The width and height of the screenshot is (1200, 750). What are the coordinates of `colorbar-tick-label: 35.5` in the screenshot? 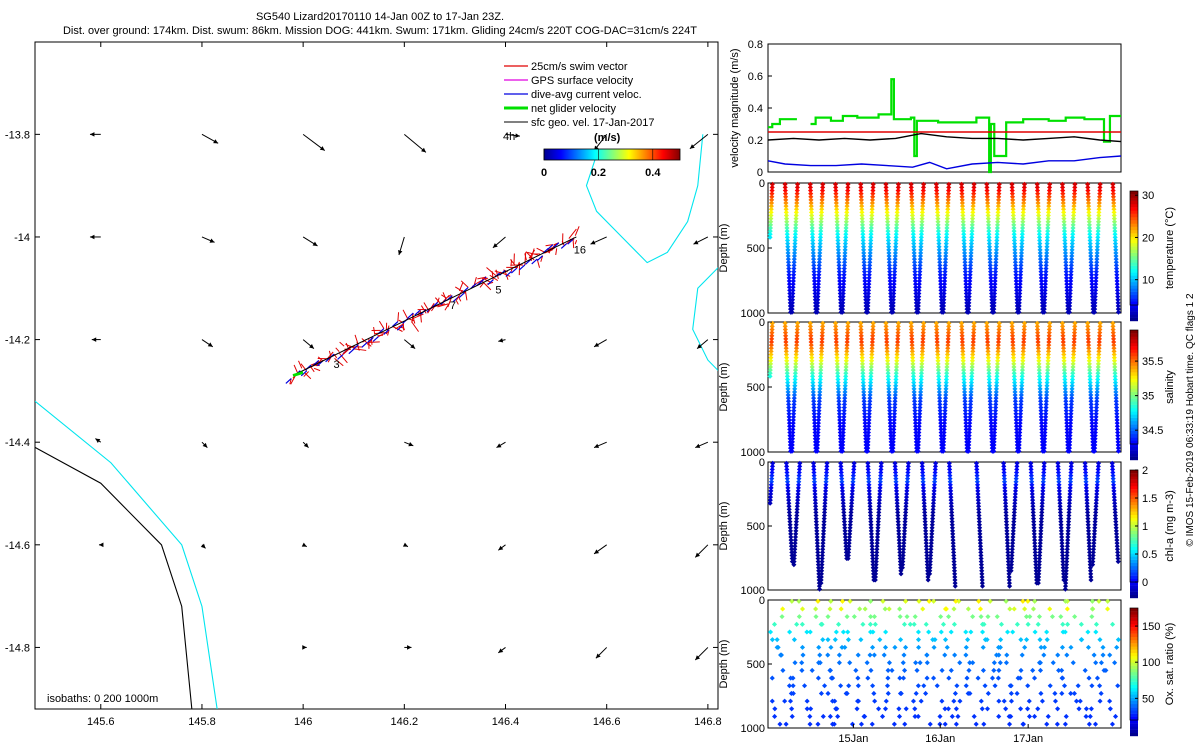 It's located at (1152, 362).